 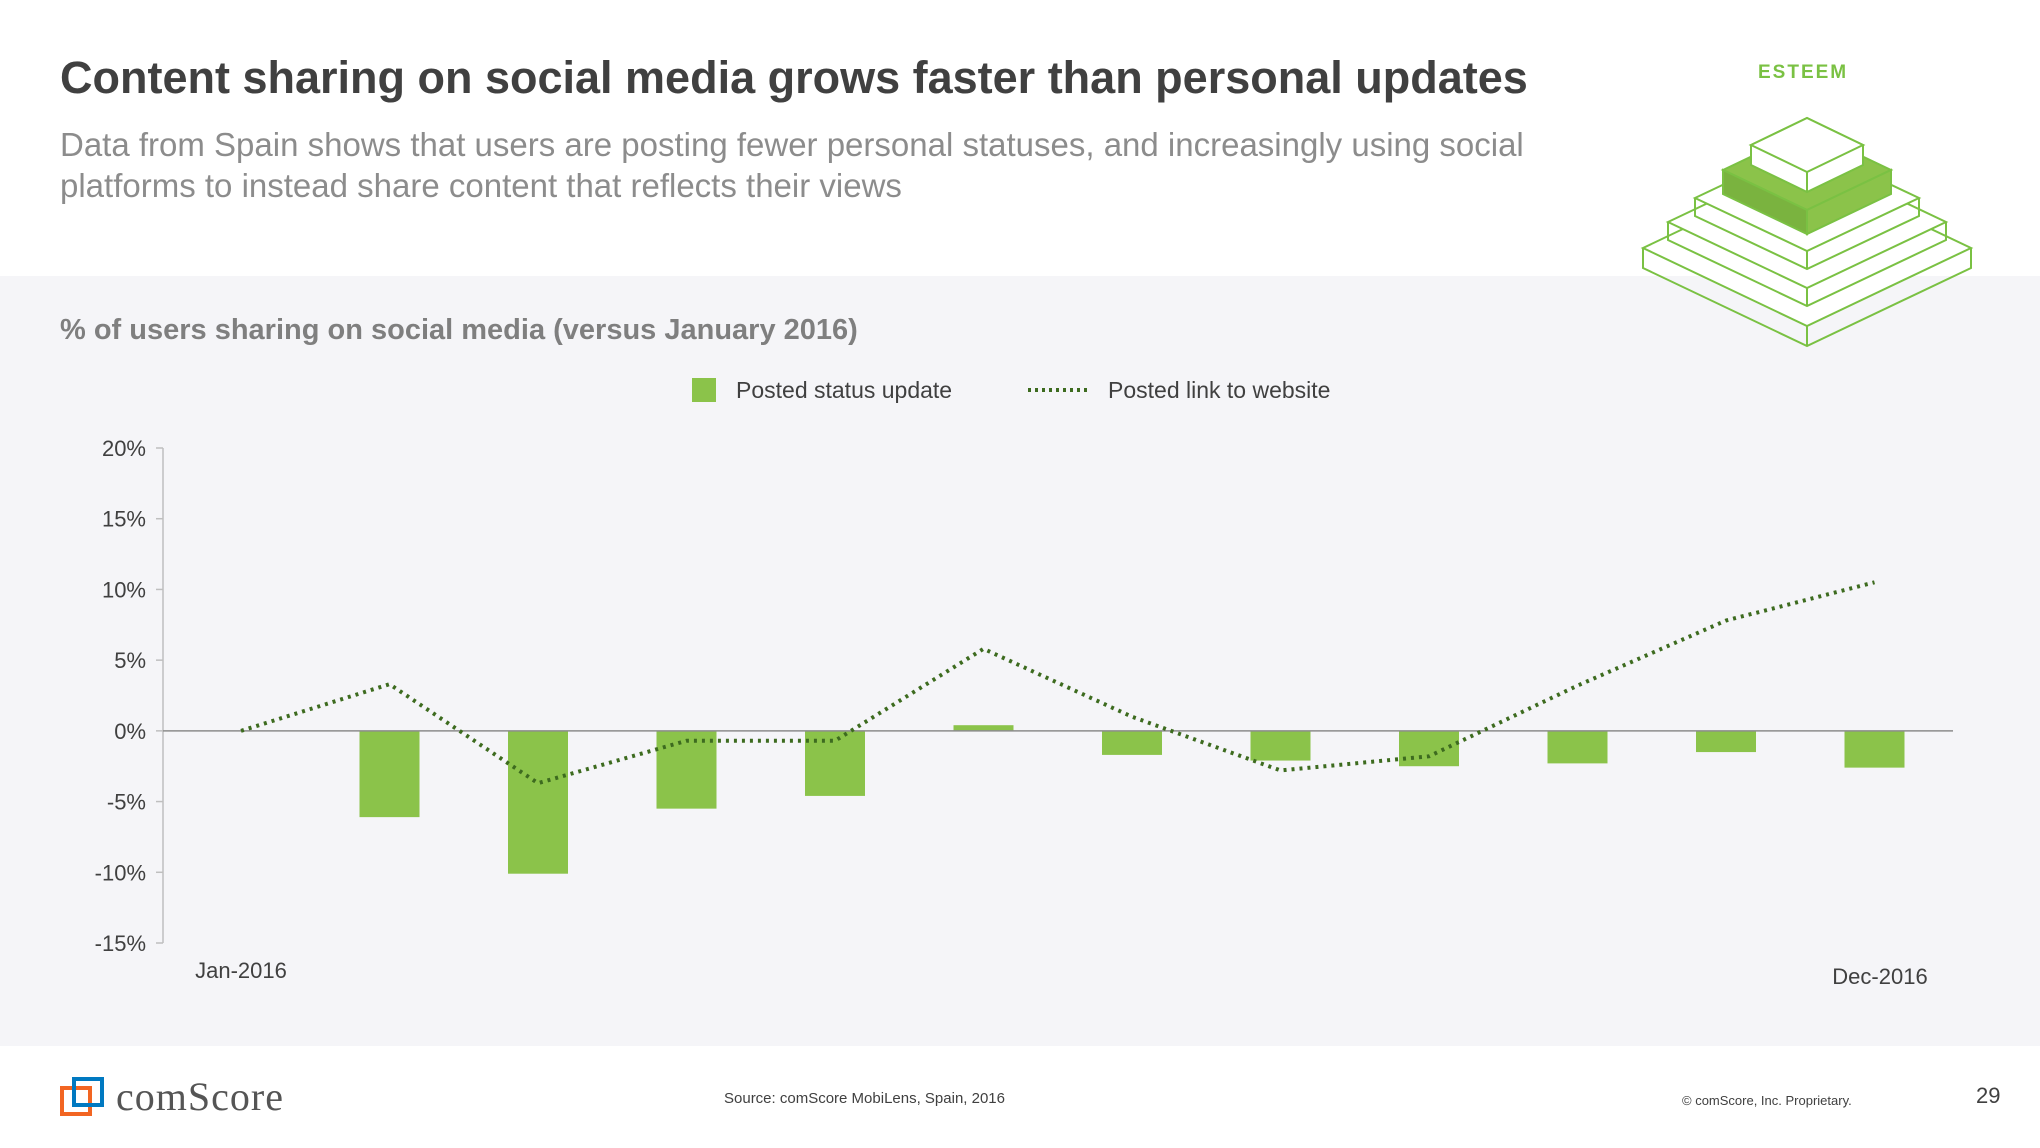 I want to click on y-tick-label: 5%, so click(x=130, y=660).